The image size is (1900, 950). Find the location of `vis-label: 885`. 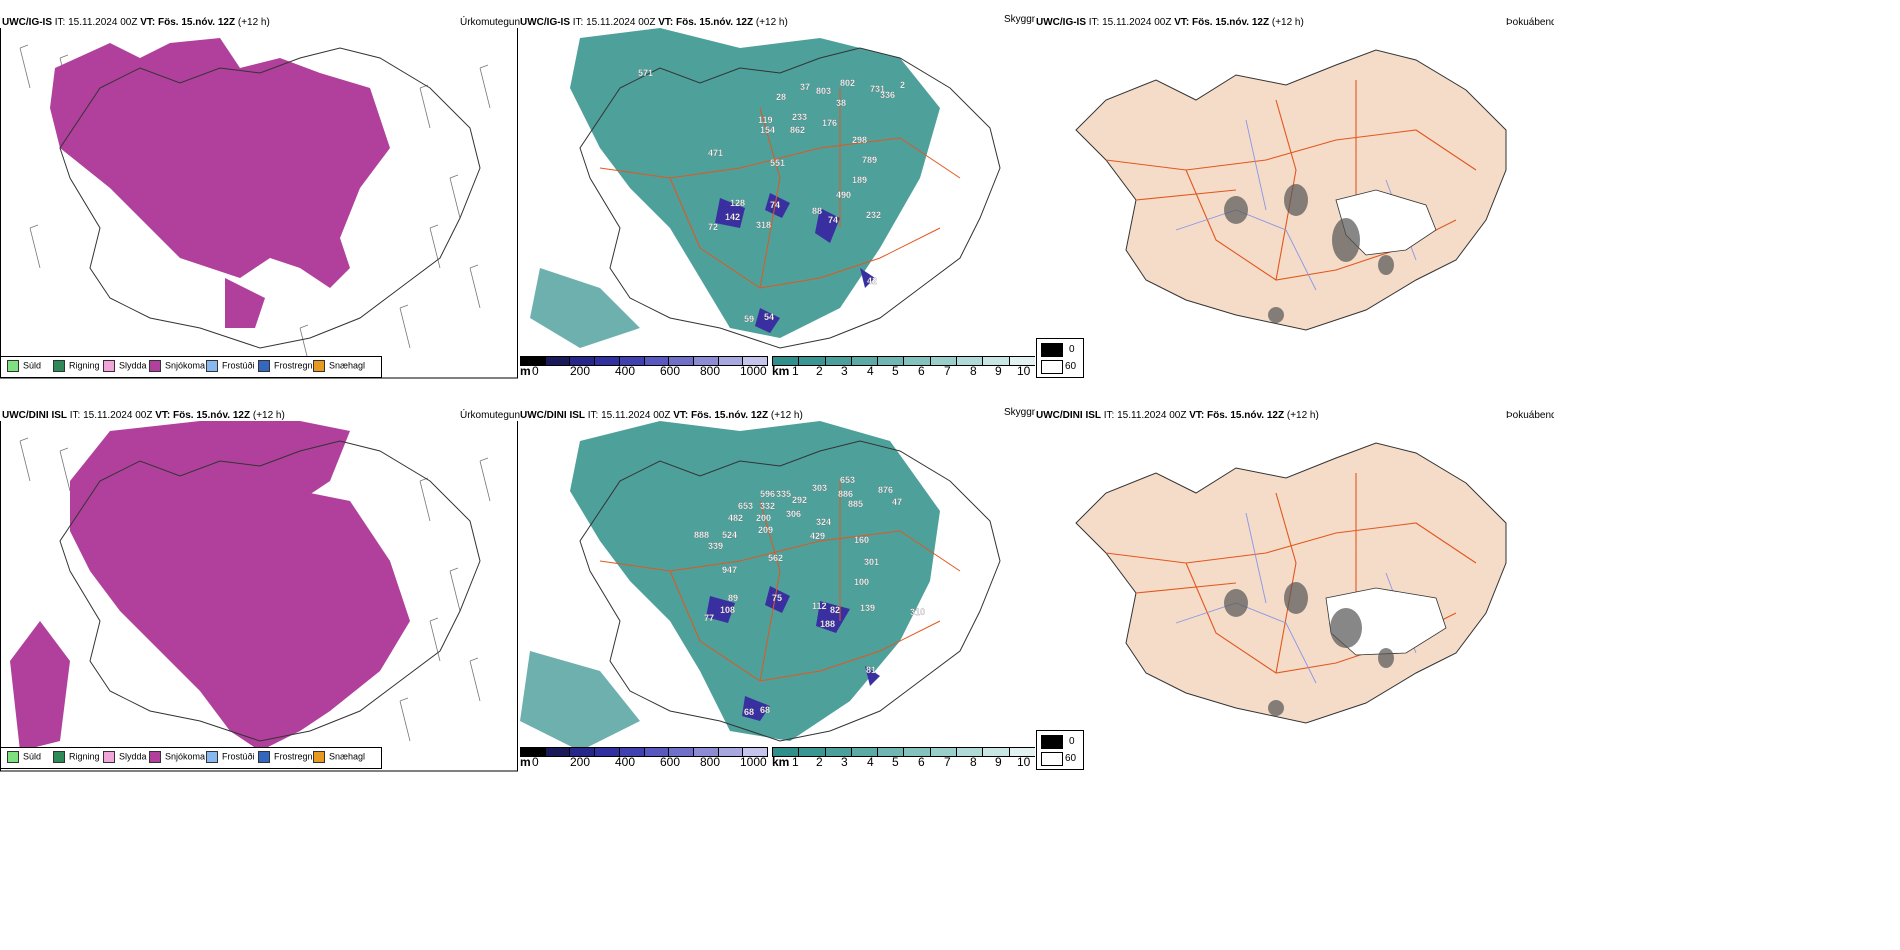

vis-label: 885 is located at coordinates (855, 504).